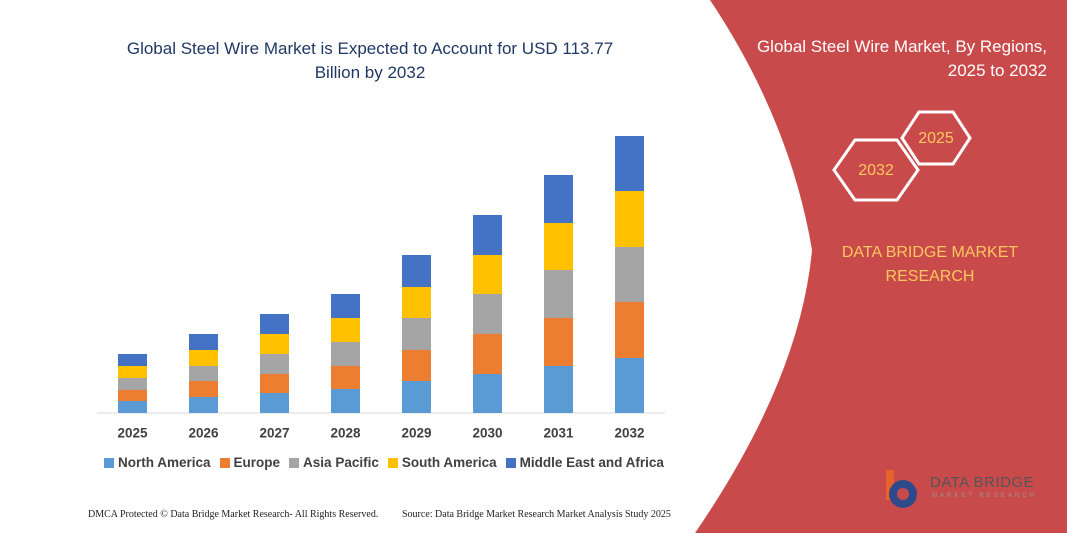  Describe the element at coordinates (257, 462) in the screenshot. I see `legend-label: Europe` at that location.